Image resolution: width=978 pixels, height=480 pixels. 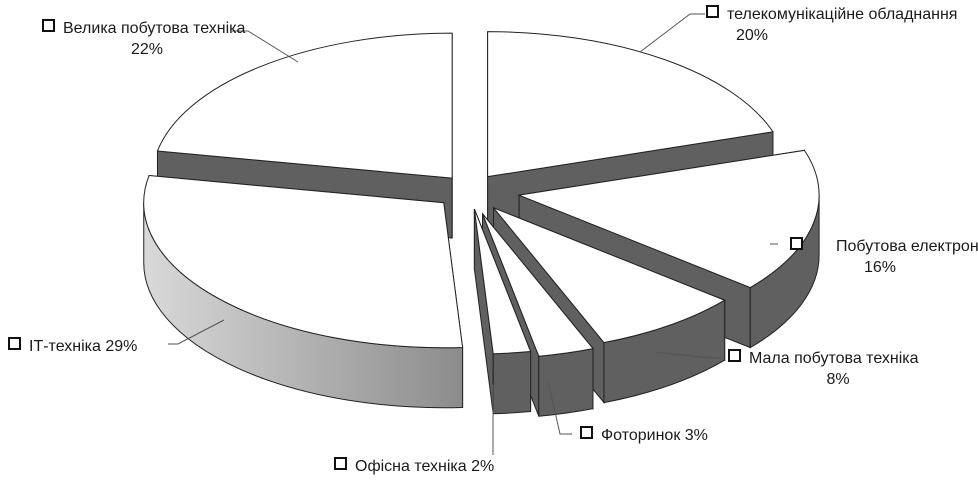 I want to click on label-small-appliances-name: Мала побутова техніка, so click(x=834, y=358).